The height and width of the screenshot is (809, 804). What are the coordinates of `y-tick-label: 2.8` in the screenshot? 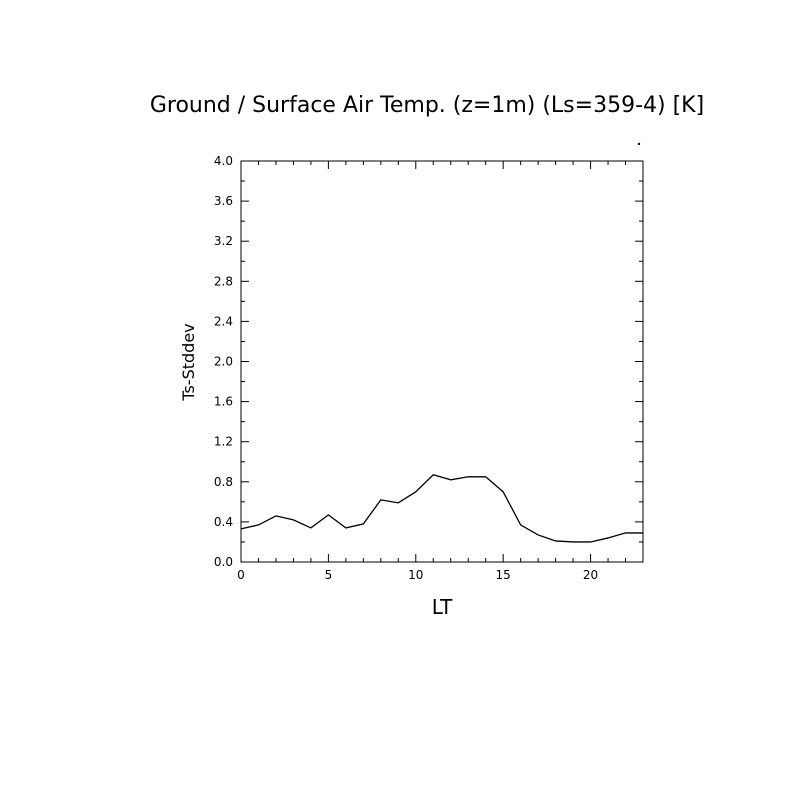 It's located at (223, 281).